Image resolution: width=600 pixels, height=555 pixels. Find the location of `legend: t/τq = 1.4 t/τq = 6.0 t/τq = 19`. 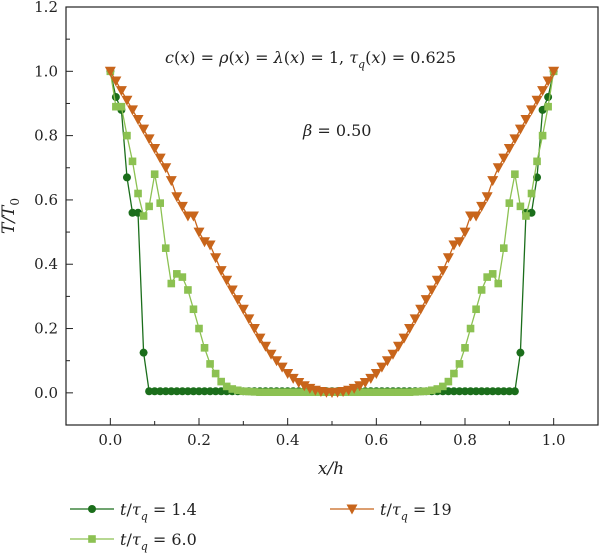

legend: t/τq = 1.4 t/τq = 6.0 t/τq = 19 is located at coordinates (261, 526).